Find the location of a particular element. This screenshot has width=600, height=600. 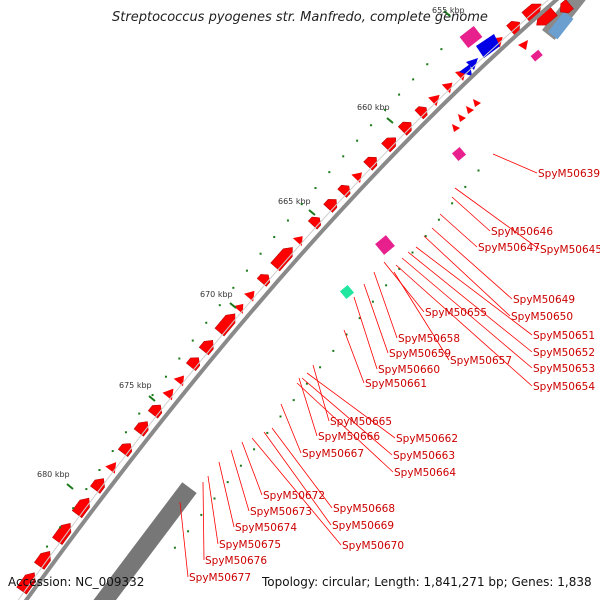

gene-label: SpyM50660 is located at coordinates (409, 370).